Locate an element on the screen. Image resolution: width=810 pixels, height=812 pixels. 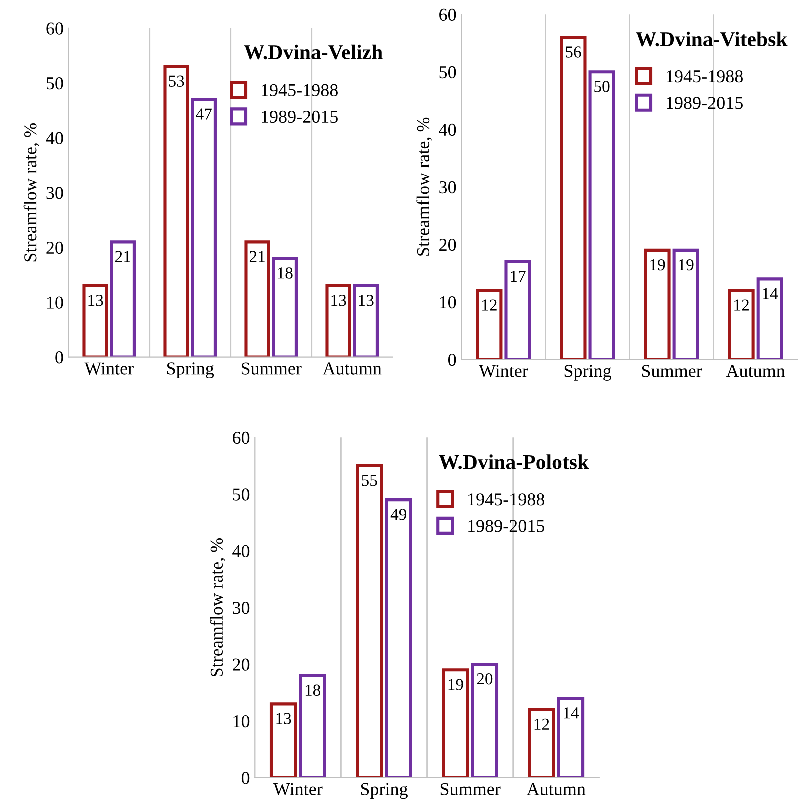
data-label: 53 is located at coordinates (176, 82).